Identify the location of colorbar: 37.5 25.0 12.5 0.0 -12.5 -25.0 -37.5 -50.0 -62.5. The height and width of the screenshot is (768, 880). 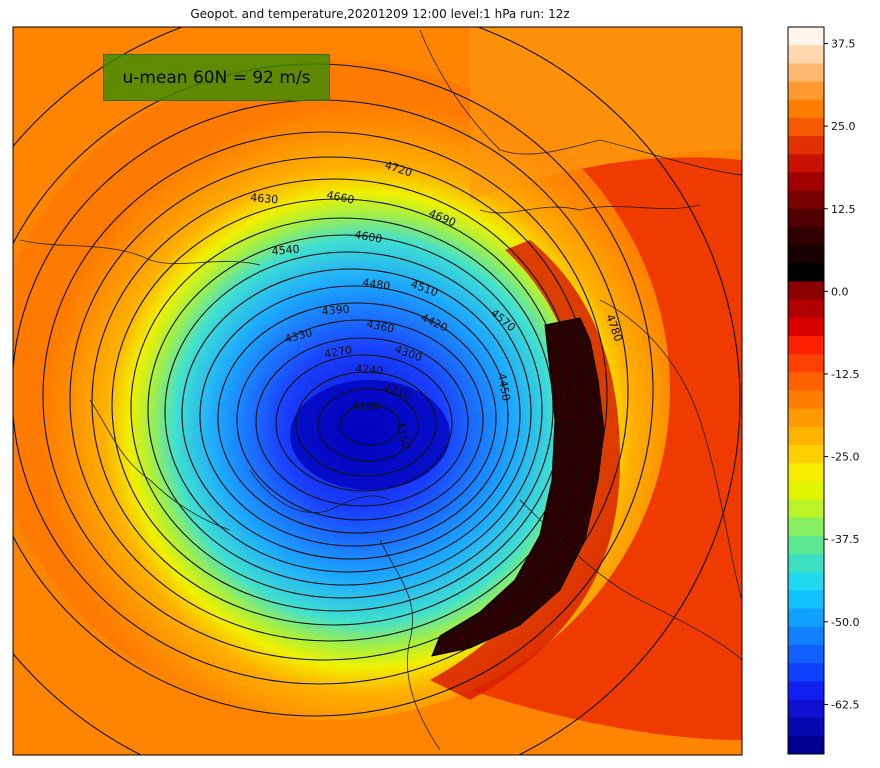
(823, 390).